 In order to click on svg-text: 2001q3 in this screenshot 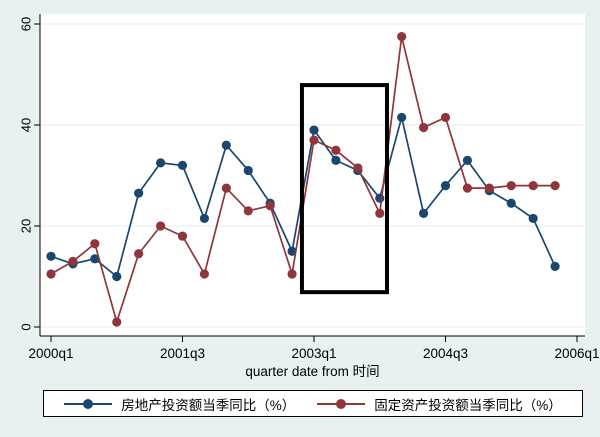, I will do `click(182, 353)`.